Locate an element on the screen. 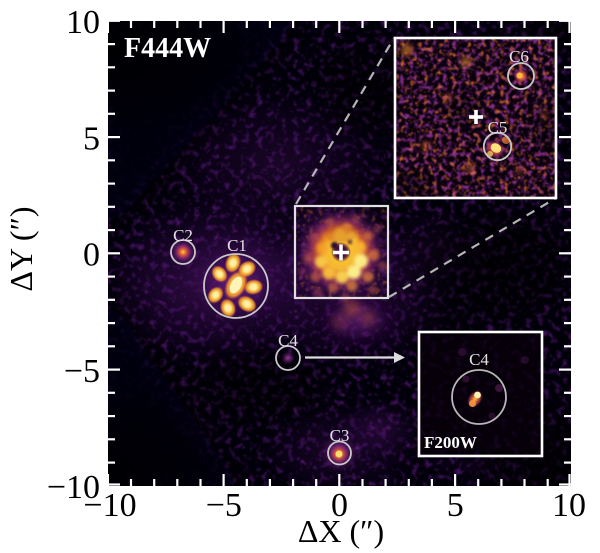 This screenshot has height=553, width=600. svg-text: ΔY (″) is located at coordinates (21, 248).